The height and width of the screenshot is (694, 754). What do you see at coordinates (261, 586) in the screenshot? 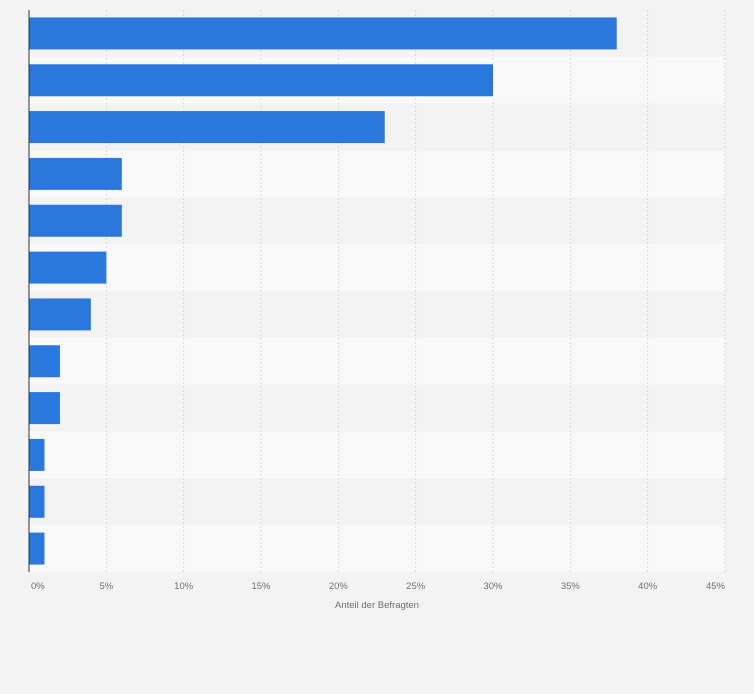
I see `x-tick-label: 15%` at bounding box center [261, 586].